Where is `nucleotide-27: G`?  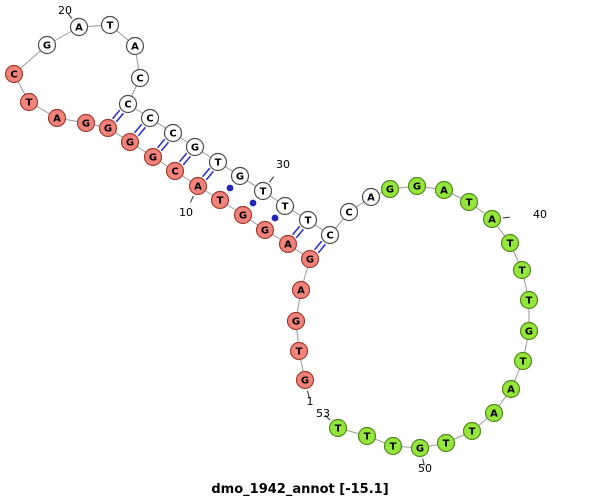
nucleotide-27: G is located at coordinates (195, 147).